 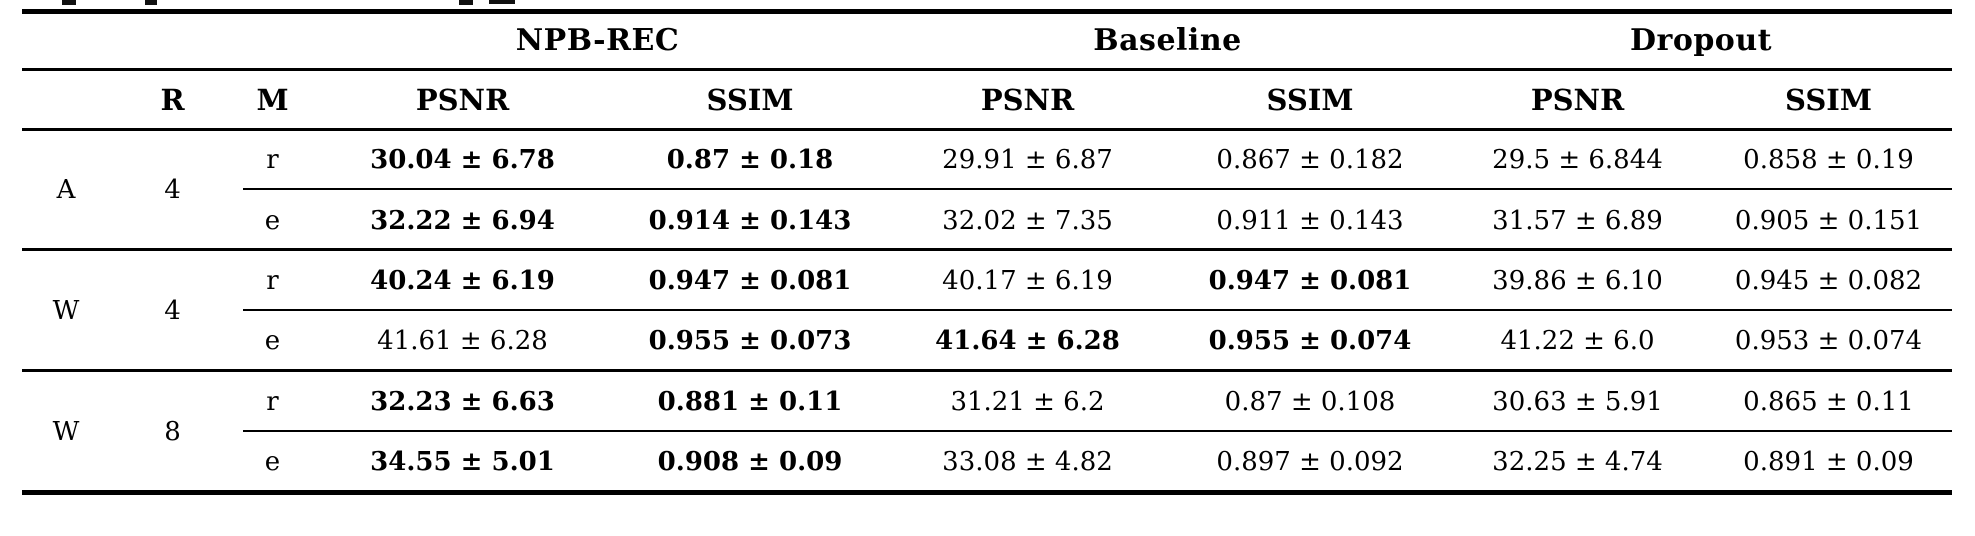 What do you see at coordinates (462, 280) in the screenshot?
I see `value-w4-r-npb-psnr: 40.24 ± 6.19` at bounding box center [462, 280].